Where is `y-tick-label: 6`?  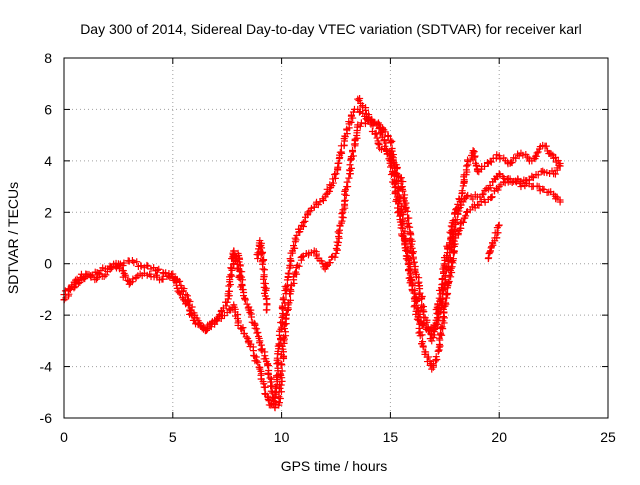
y-tick-label: 6 is located at coordinates (48, 109).